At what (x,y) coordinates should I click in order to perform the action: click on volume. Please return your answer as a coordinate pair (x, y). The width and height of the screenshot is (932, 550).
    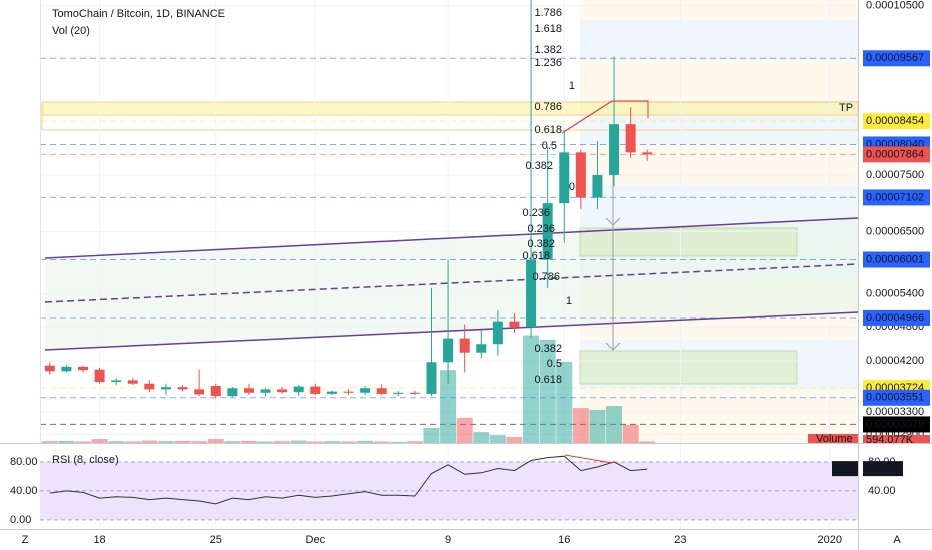
    Looking at the image, I should click on (348, 389).